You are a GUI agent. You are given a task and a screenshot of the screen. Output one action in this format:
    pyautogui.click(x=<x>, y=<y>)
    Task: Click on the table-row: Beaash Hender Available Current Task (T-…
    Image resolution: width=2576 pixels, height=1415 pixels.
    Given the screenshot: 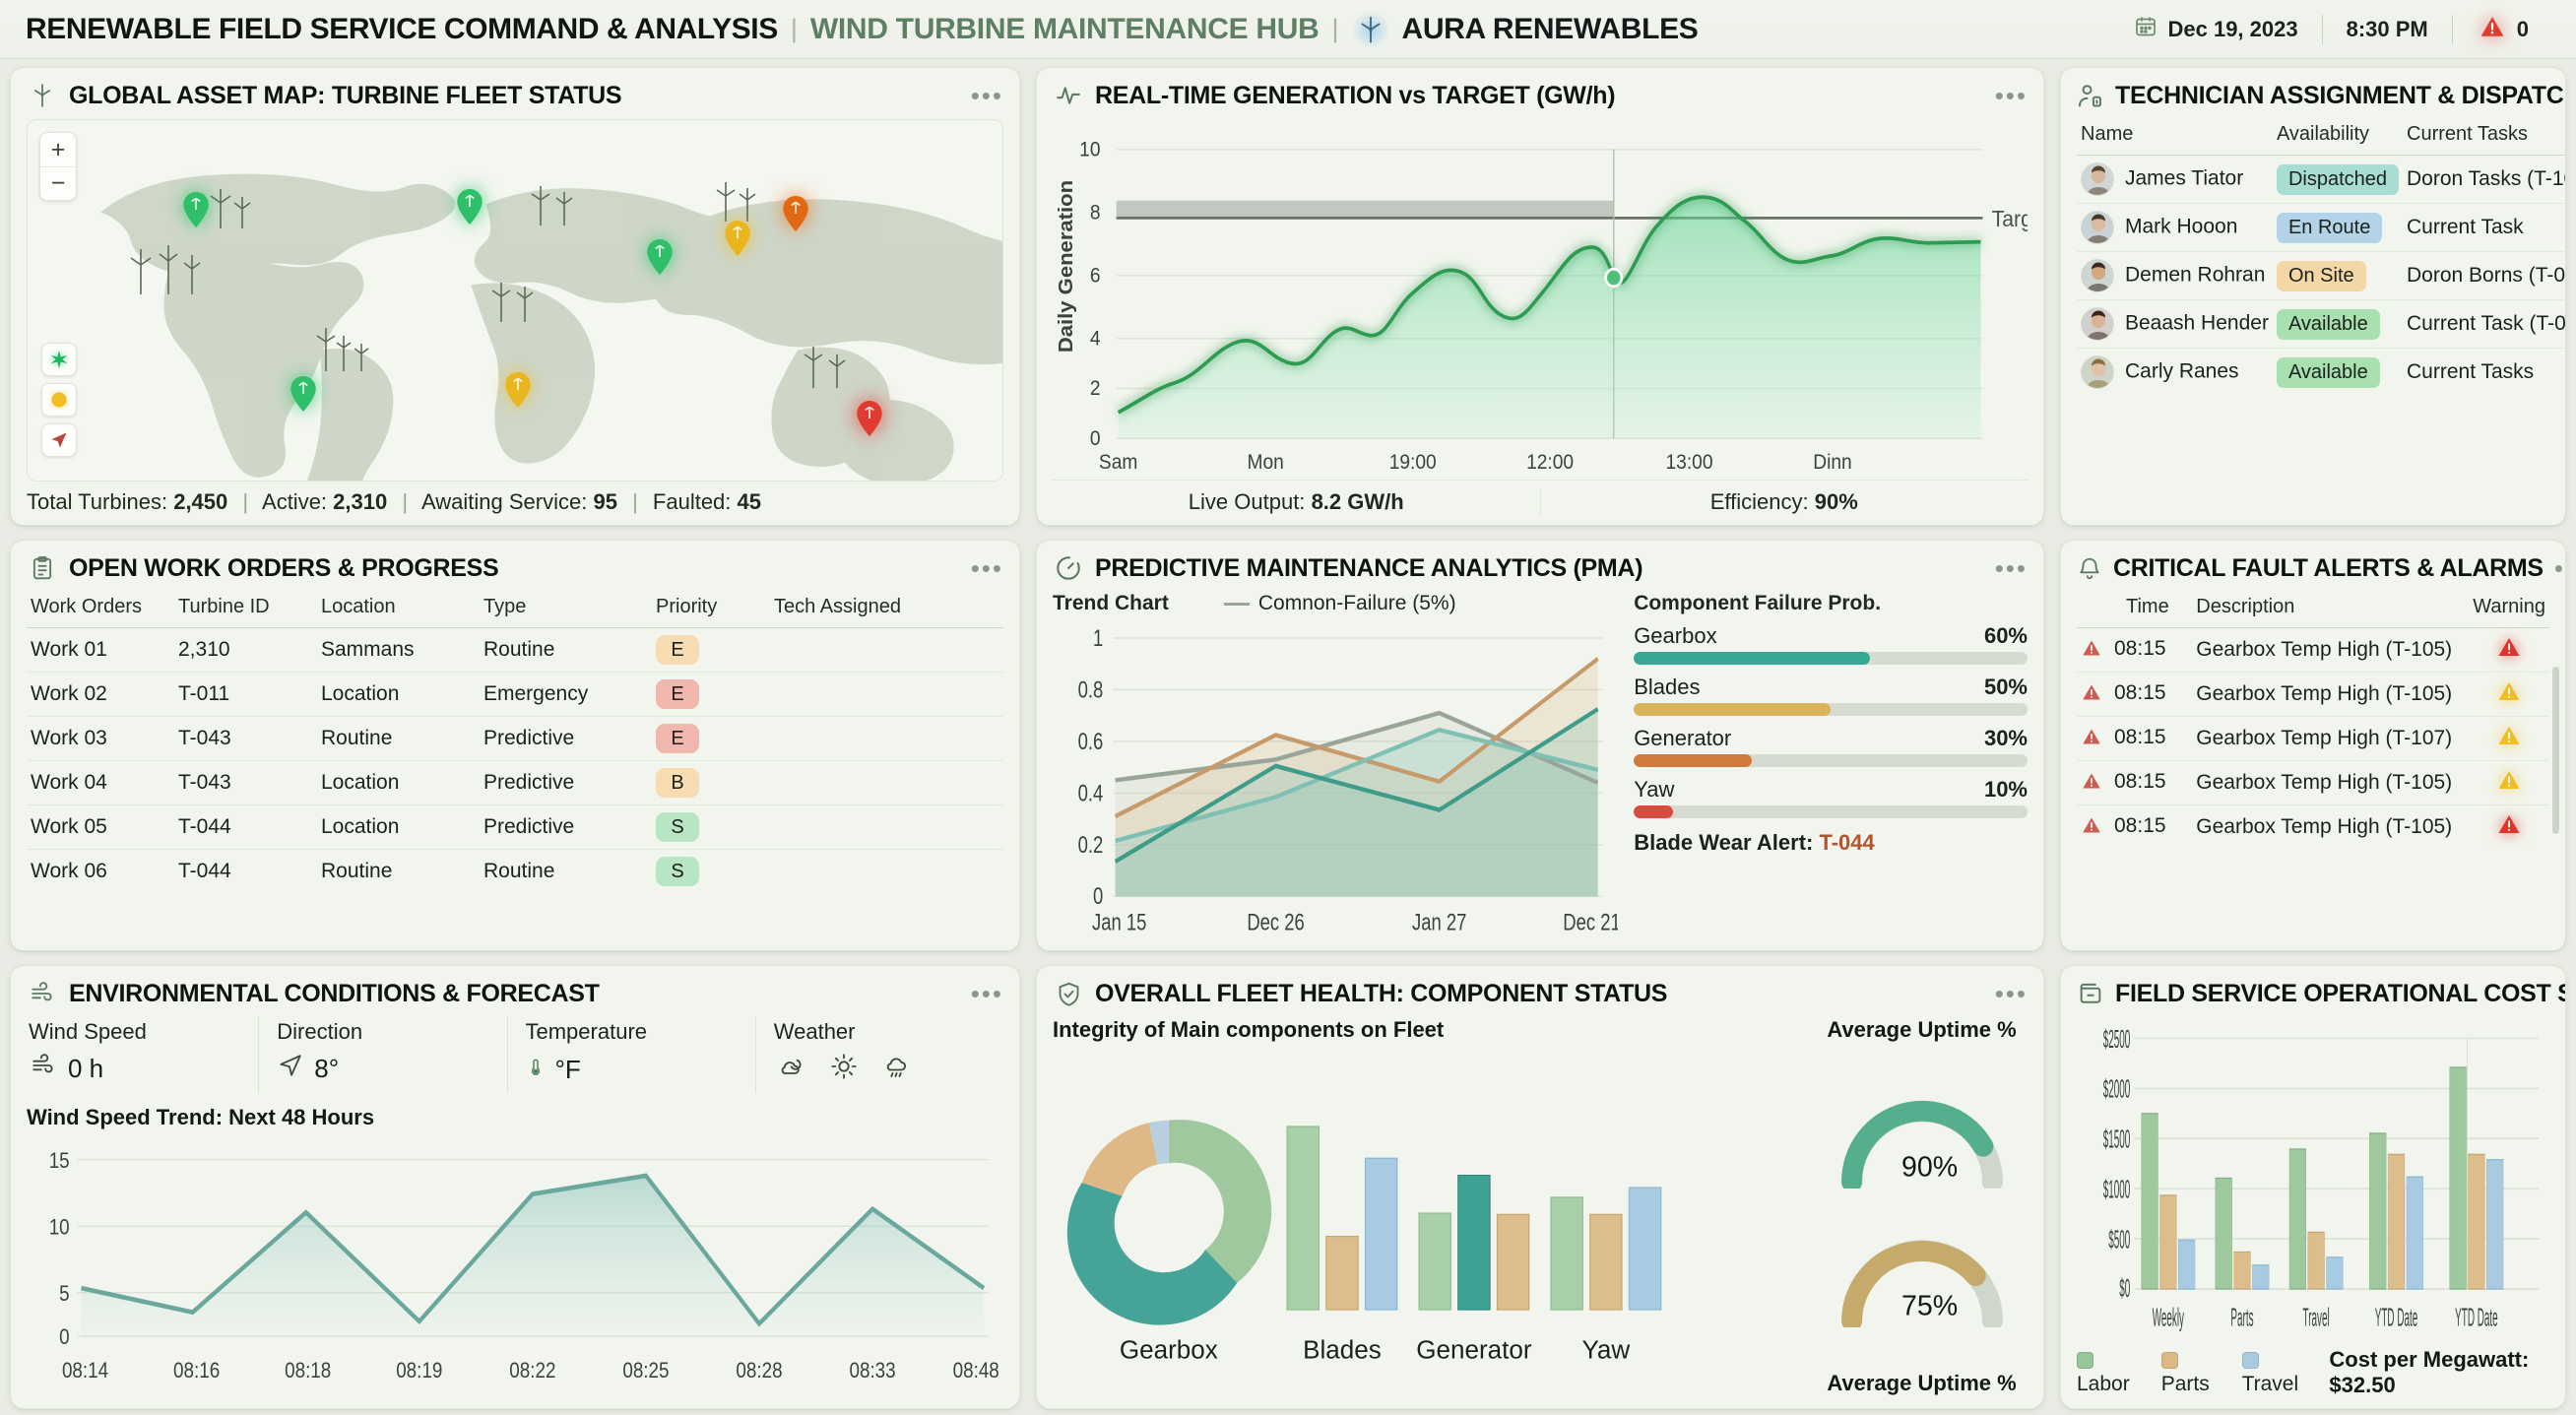 What is the action you would take?
    pyautogui.click(x=2321, y=324)
    